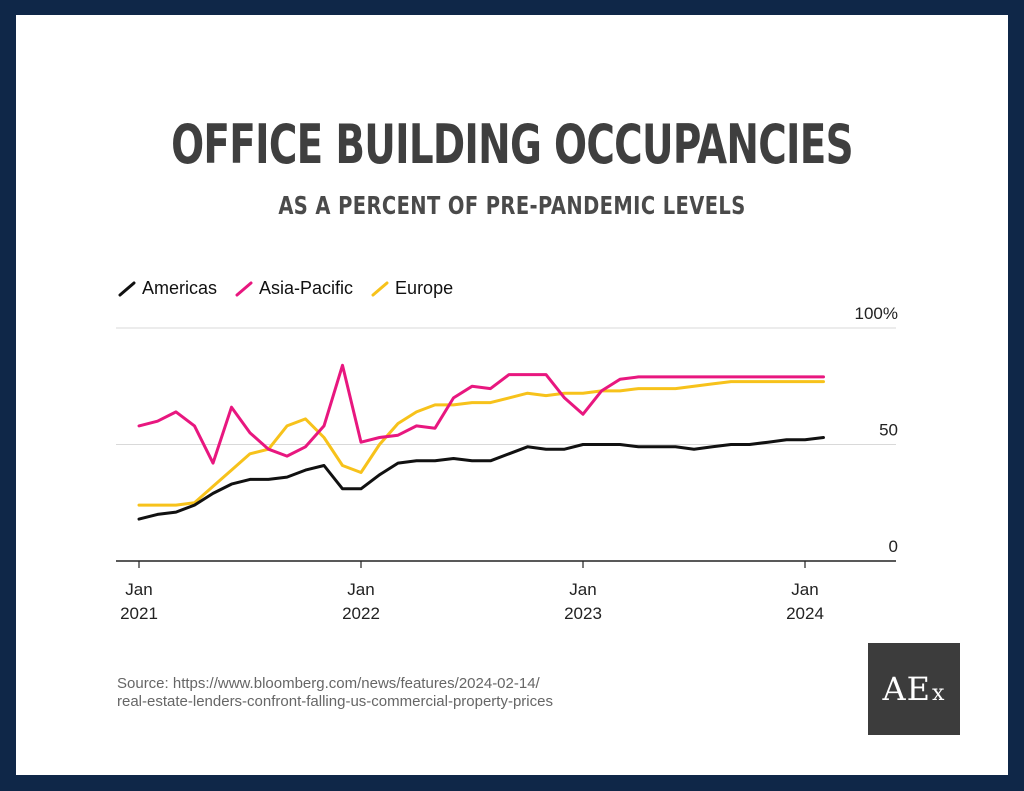 The image size is (1024, 791). Describe the element at coordinates (804, 589) in the screenshot. I see `x-tick-month-2024: Jan` at that location.